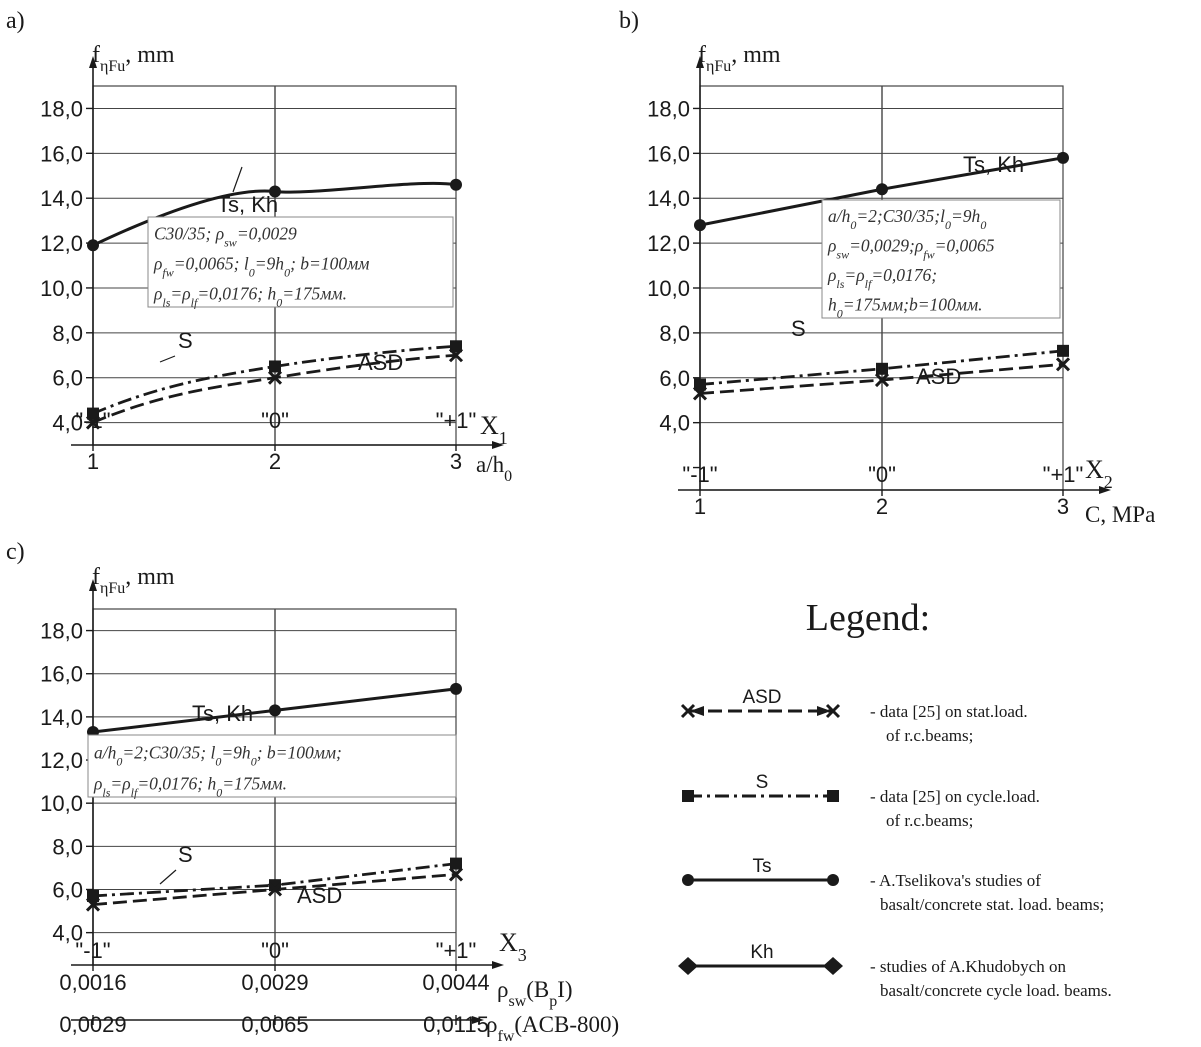 This screenshot has height=1047, width=1201. I want to click on legend-arrowhead, so click(697, 711).